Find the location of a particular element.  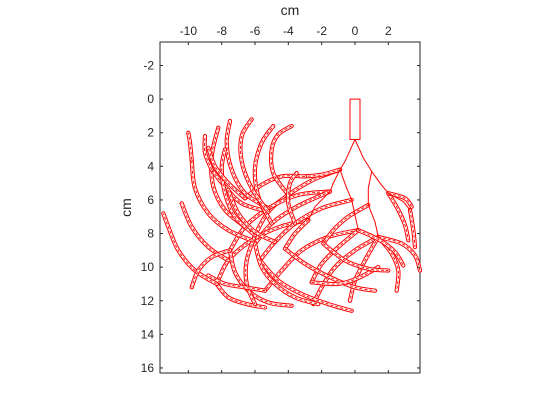

branches-layer is located at coordinates (359, 188).